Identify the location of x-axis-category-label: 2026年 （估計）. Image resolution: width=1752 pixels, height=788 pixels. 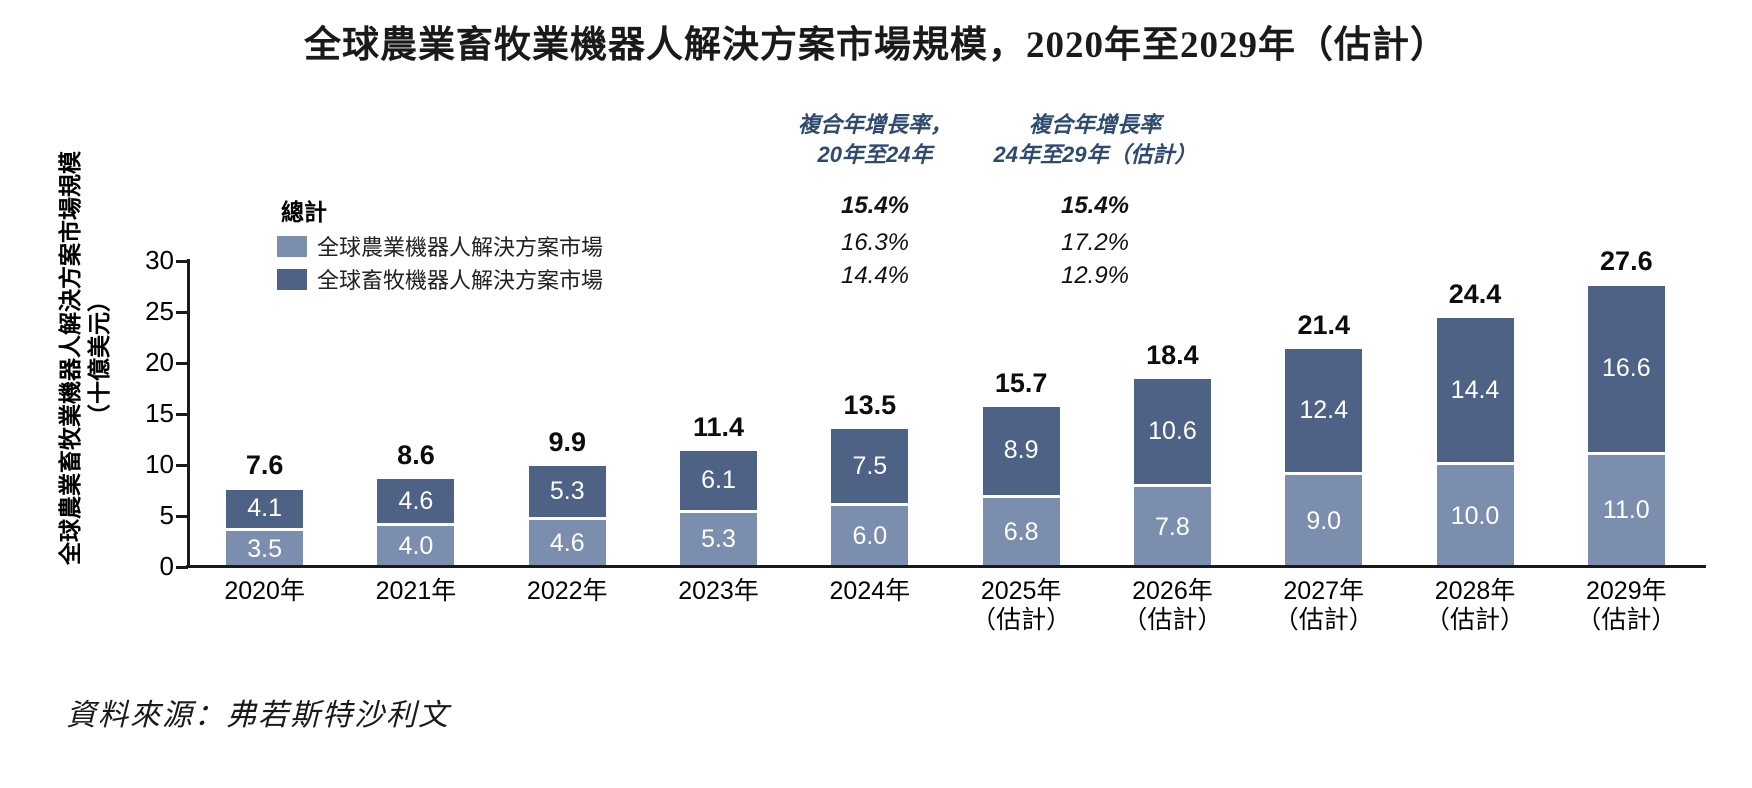
(1172, 606).